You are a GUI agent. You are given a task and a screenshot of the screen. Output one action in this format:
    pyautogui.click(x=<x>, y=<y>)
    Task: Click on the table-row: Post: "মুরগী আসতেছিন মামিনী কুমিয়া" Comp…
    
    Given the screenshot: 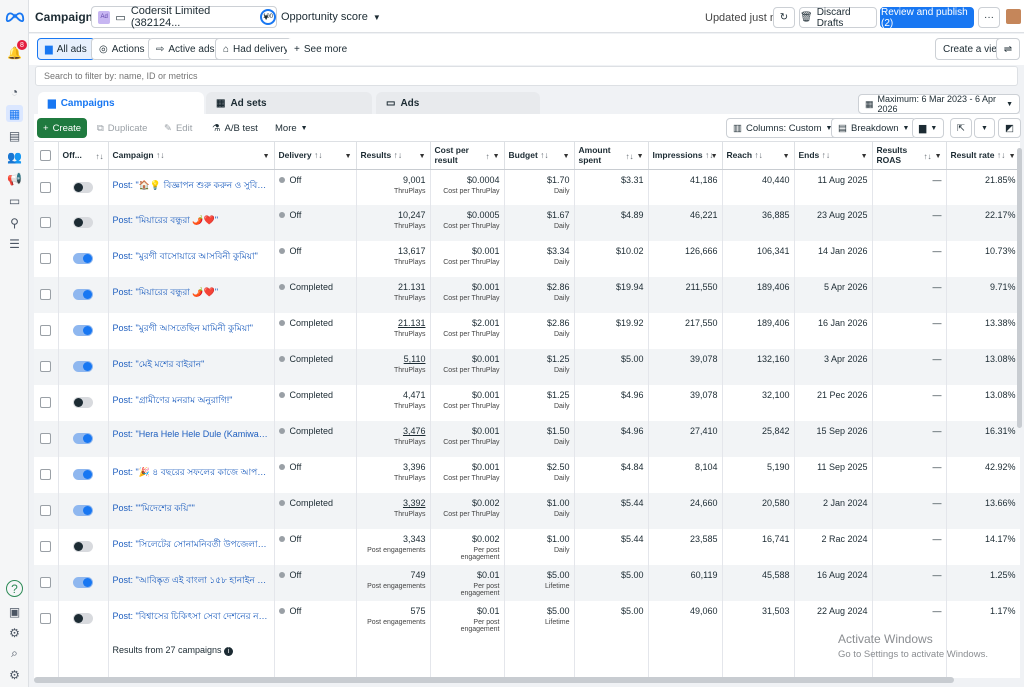 What is the action you would take?
    pyautogui.click(x=527, y=331)
    